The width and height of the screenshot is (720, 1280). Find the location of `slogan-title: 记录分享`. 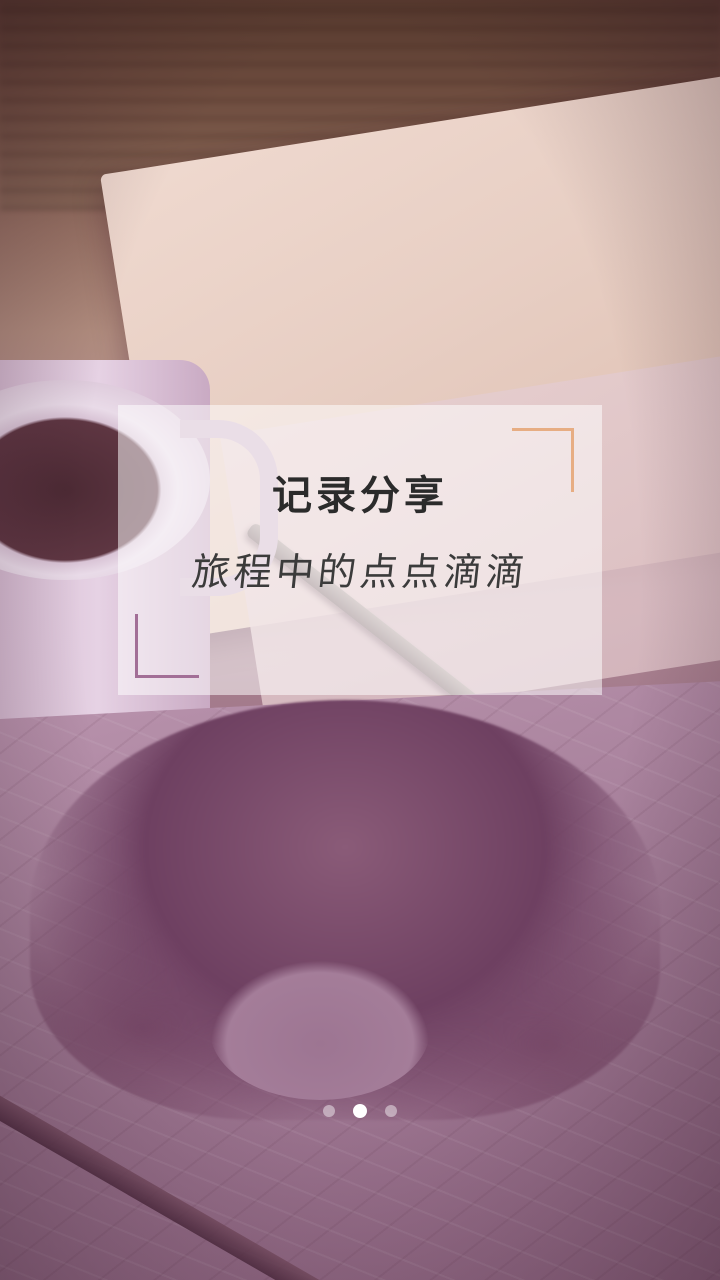

slogan-title: 记录分享 is located at coordinates (360, 496).